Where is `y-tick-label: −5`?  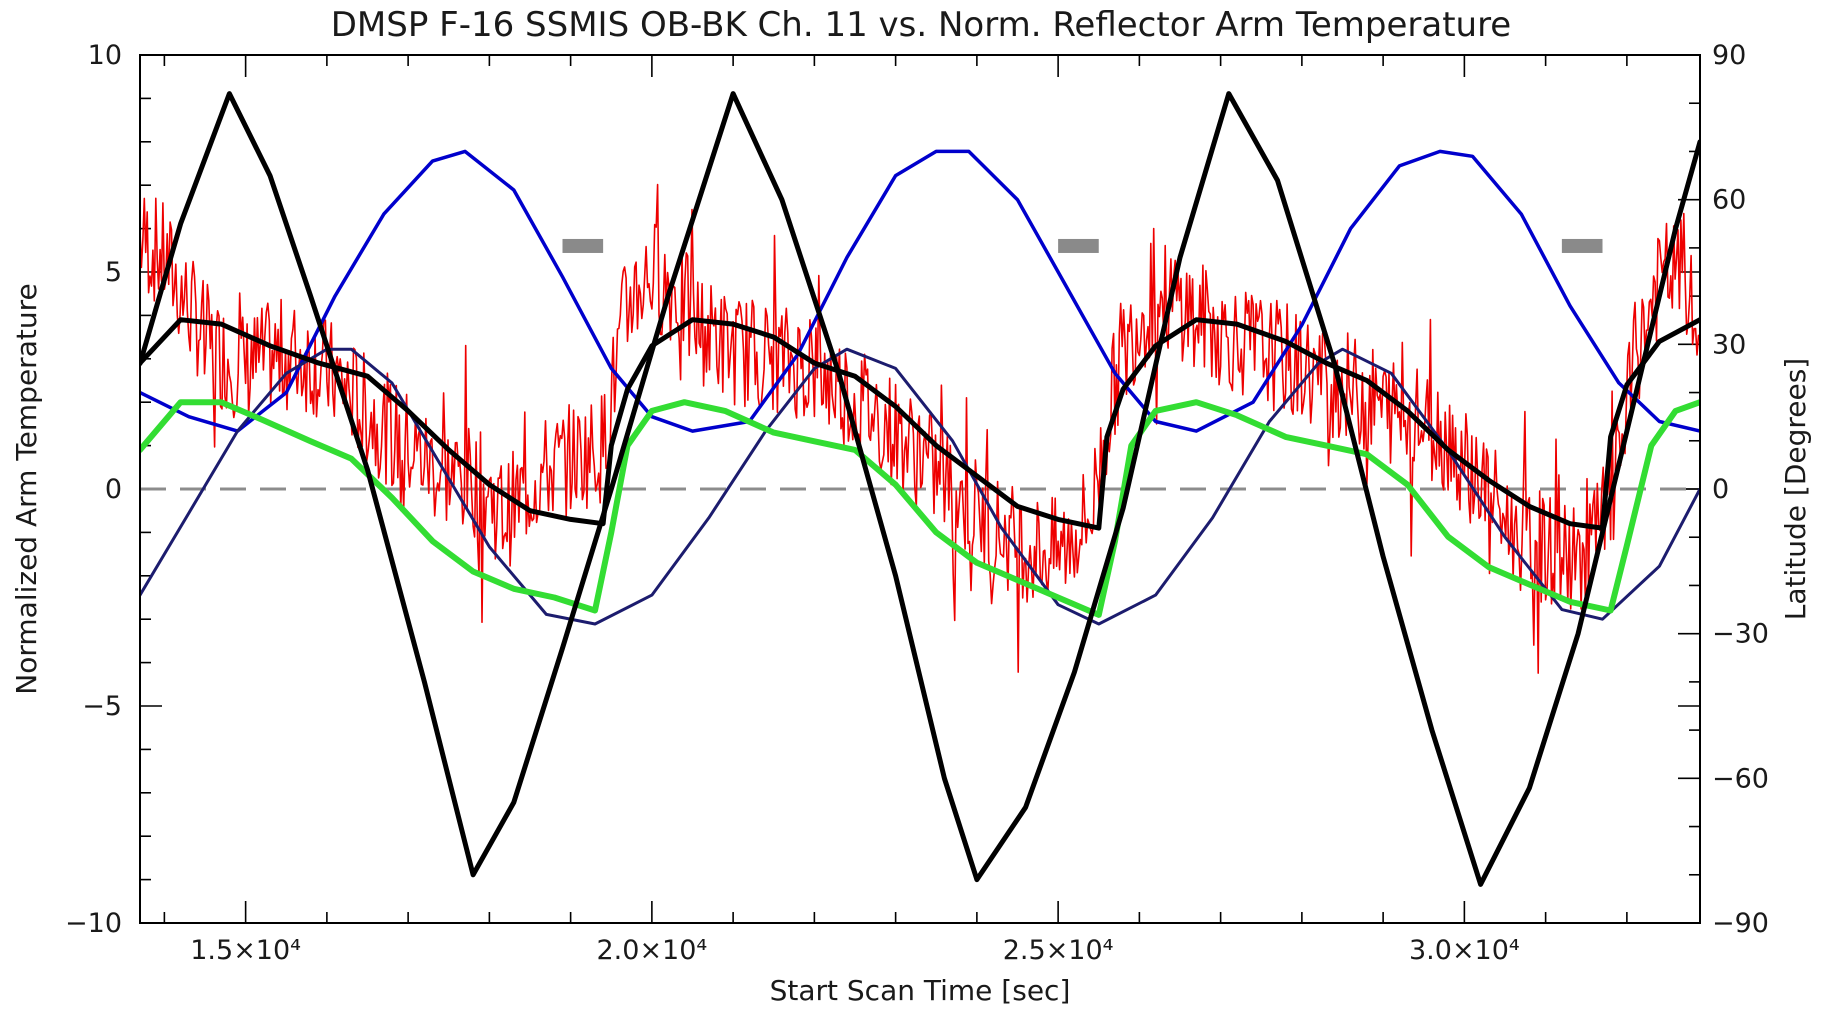 y-tick-label: −5 is located at coordinates (102, 706).